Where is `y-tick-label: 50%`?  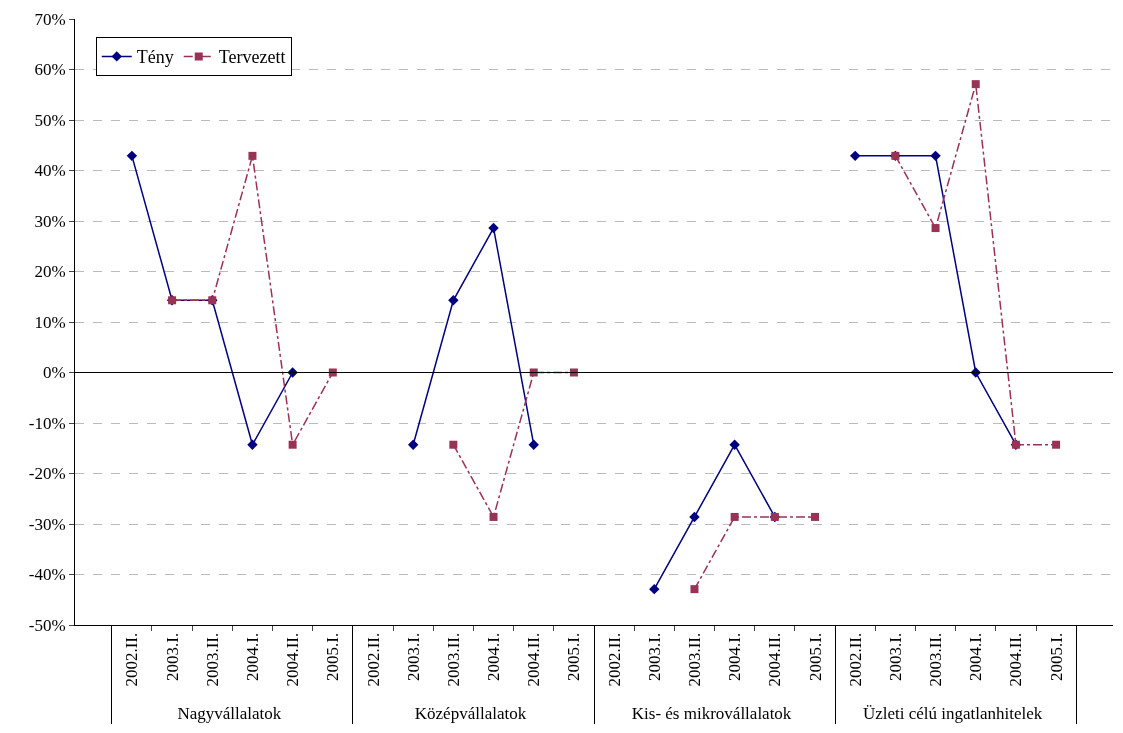
y-tick-label: 50% is located at coordinates (50, 120).